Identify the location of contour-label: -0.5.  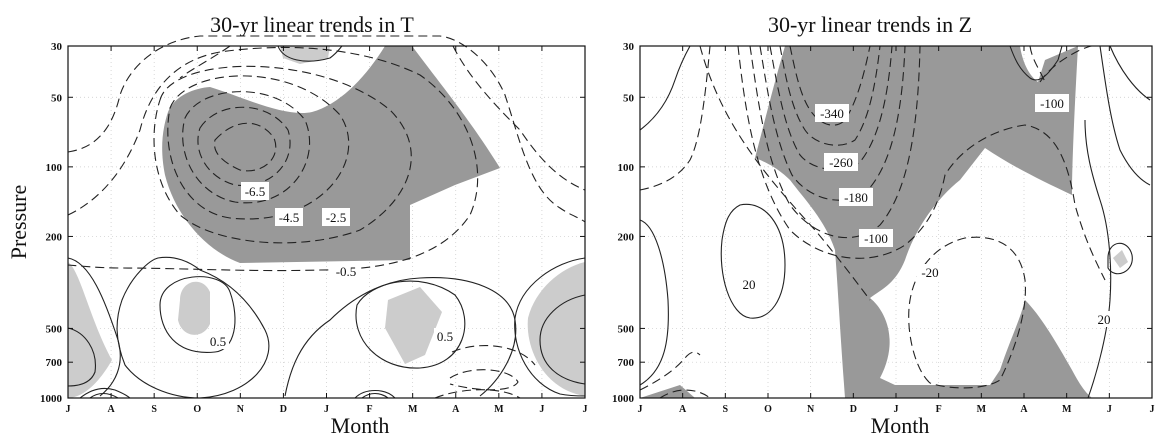
(346, 271).